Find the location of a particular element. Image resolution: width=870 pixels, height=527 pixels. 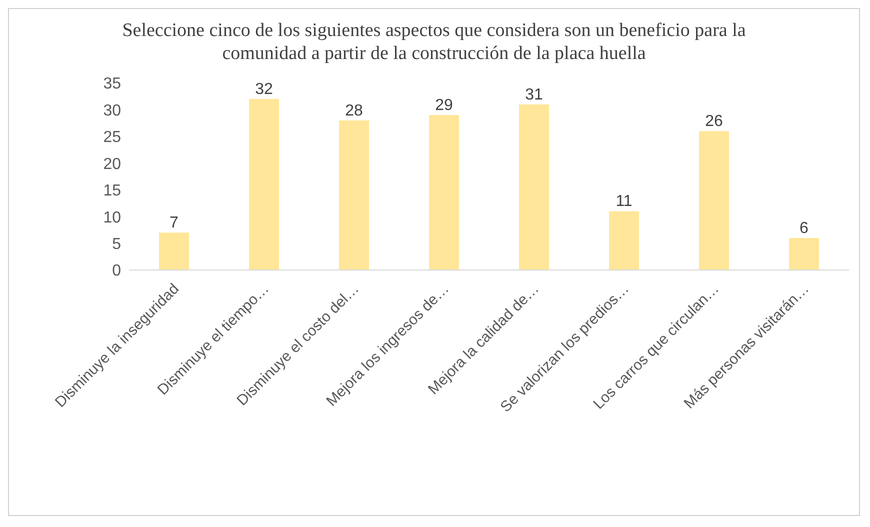

data-label: 11 is located at coordinates (624, 201).